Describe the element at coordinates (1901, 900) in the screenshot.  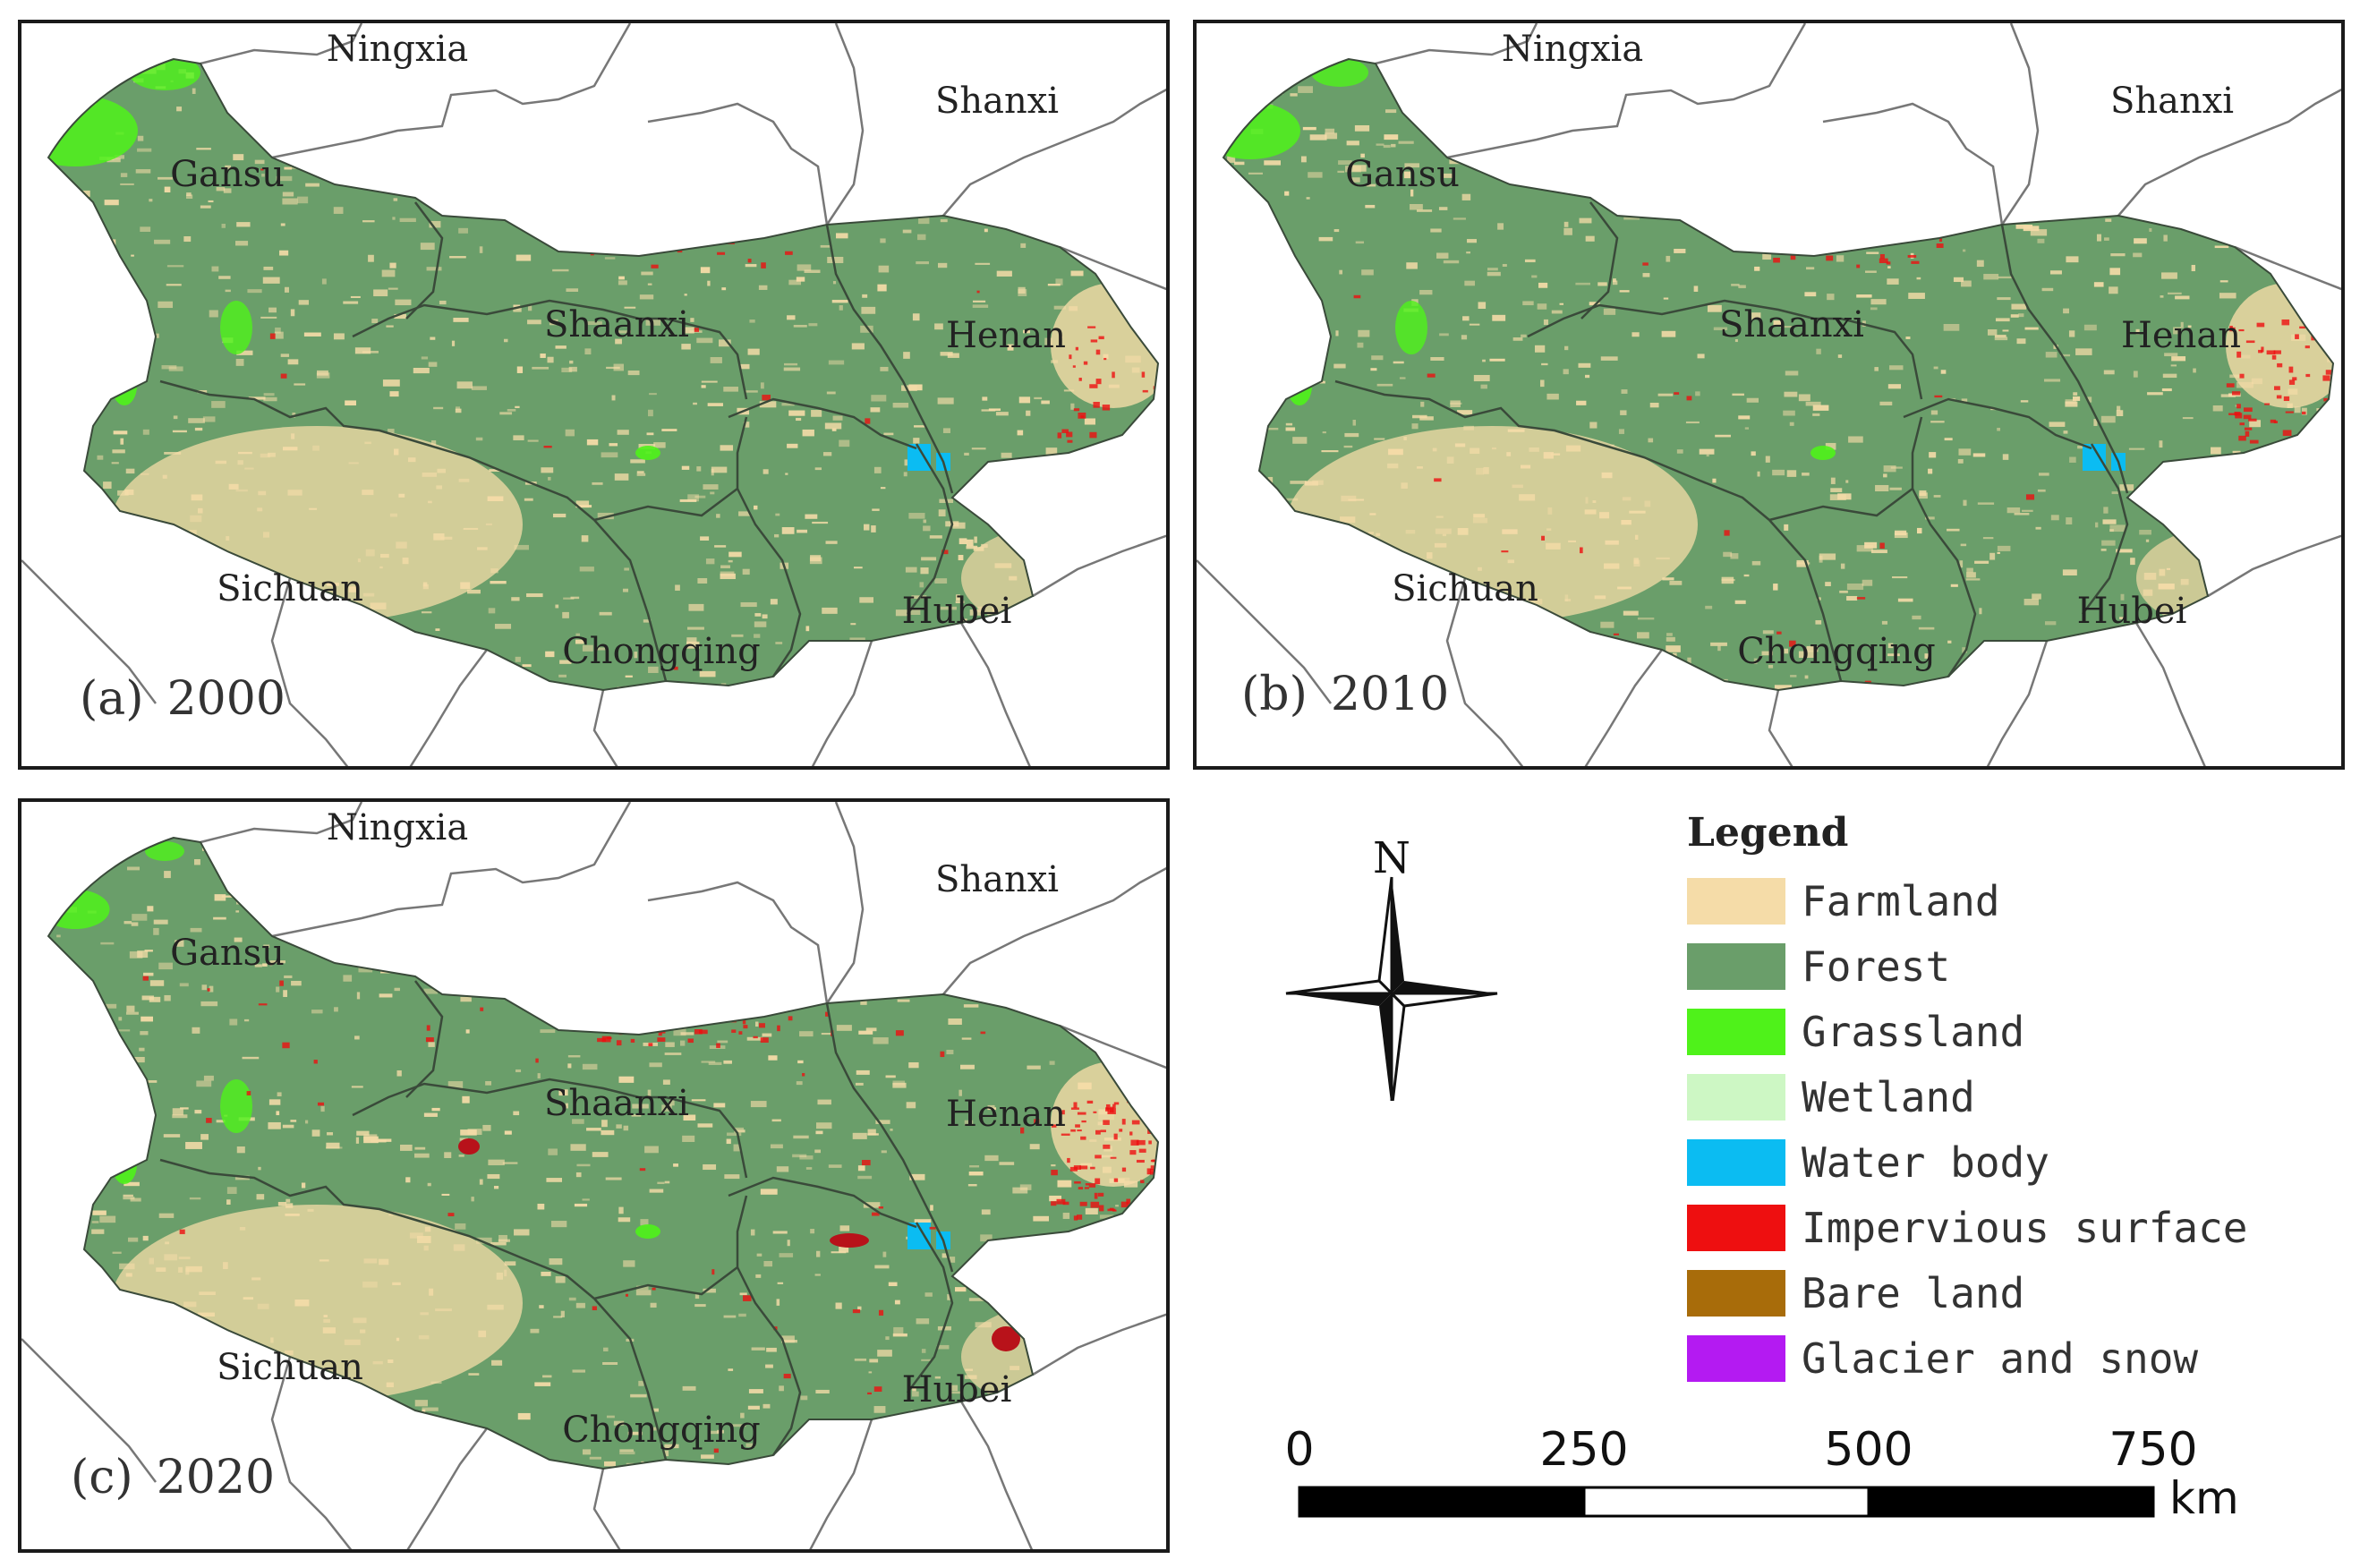
I see `legend-label: Farmland` at that location.